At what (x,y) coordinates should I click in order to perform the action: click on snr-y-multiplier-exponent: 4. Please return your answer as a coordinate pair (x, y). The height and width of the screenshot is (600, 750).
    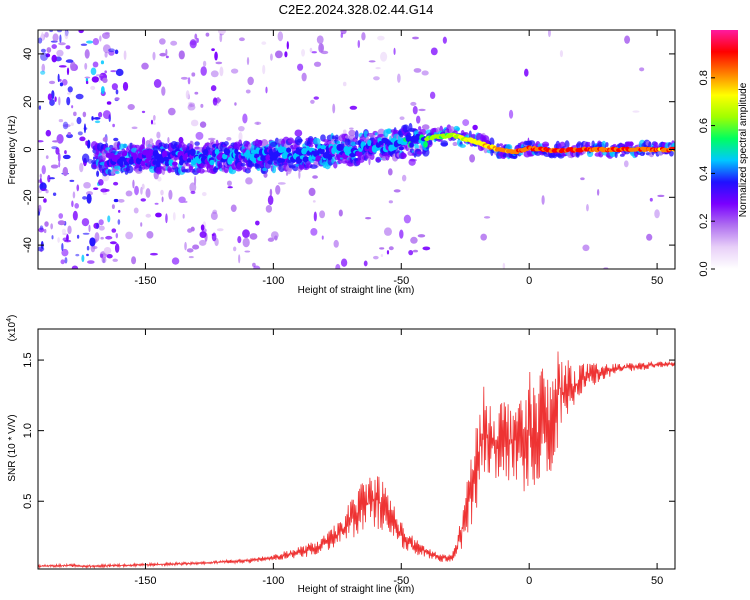
    Looking at the image, I should click on (9, 320).